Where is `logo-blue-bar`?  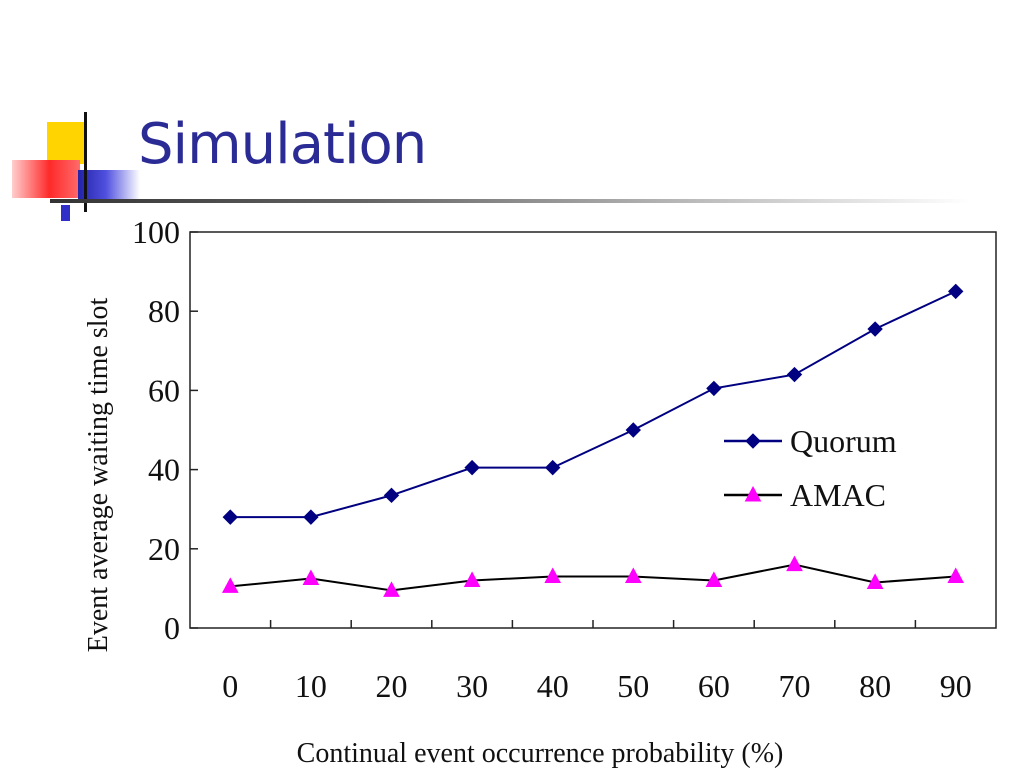
logo-blue-bar is located at coordinates (109, 186).